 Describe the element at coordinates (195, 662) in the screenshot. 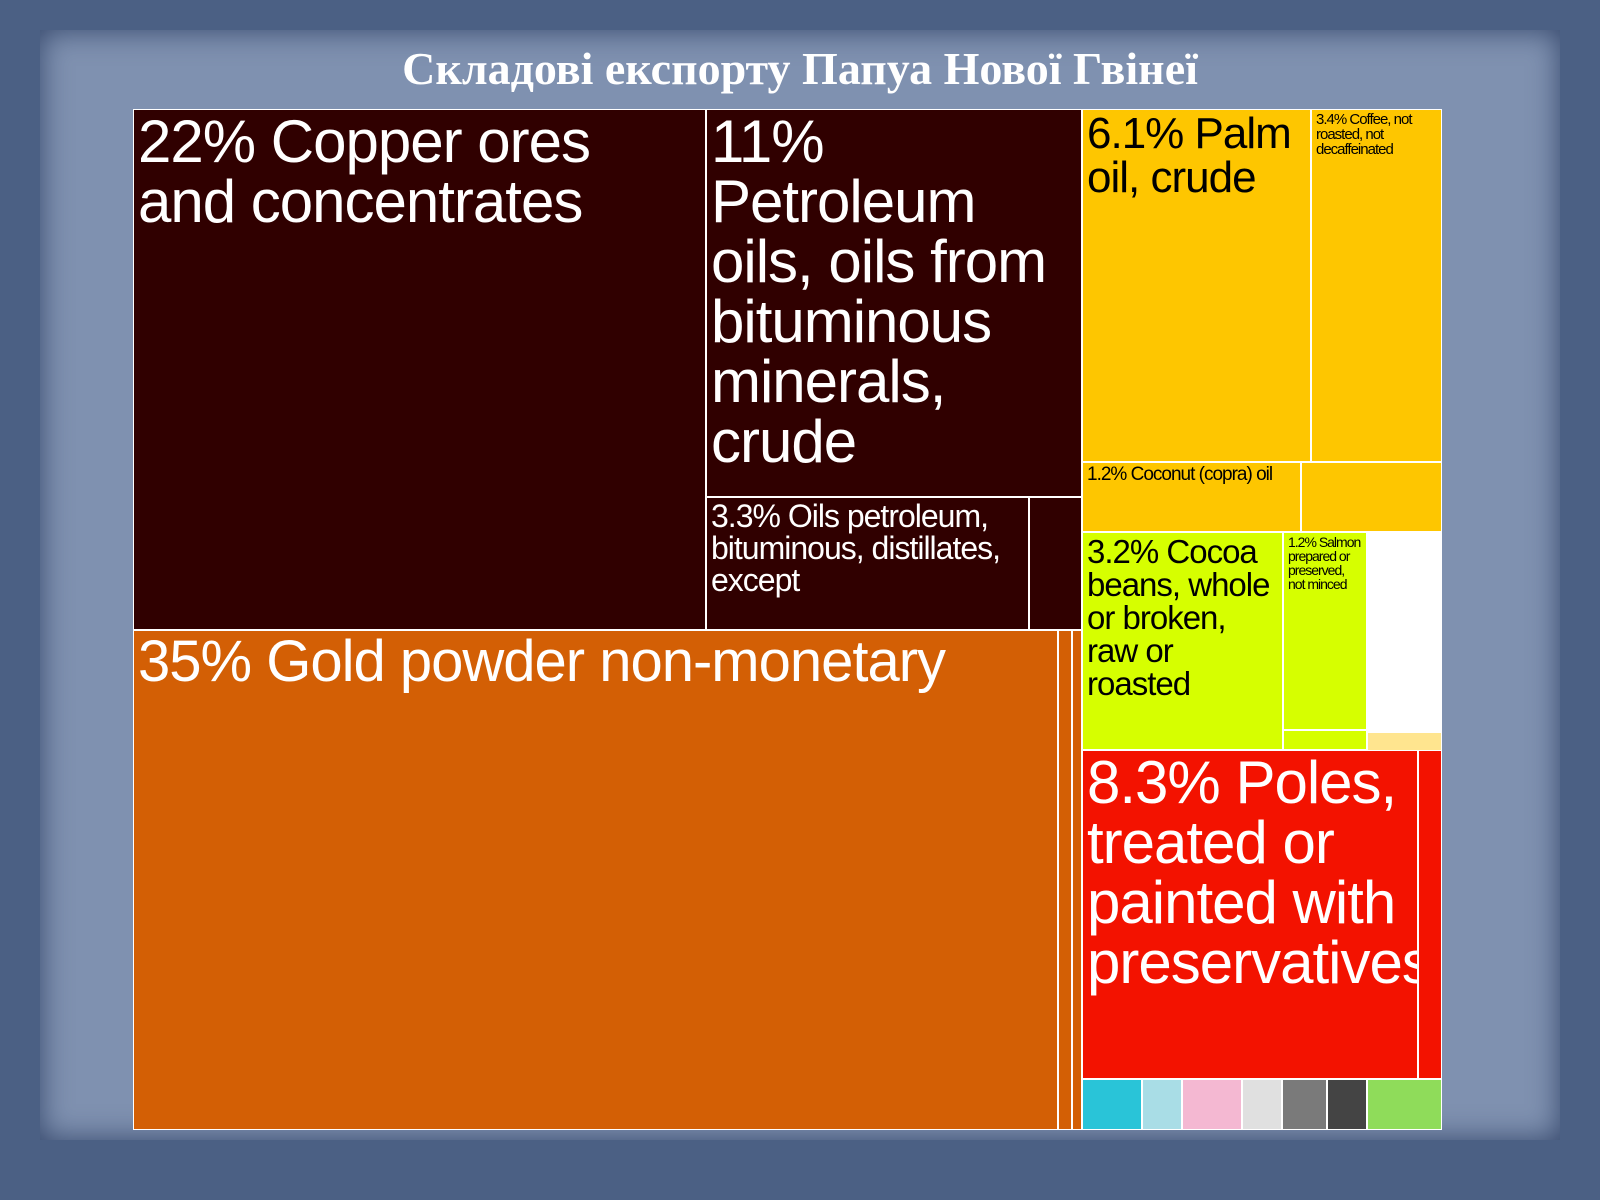

I see `value-label: 35%` at that location.